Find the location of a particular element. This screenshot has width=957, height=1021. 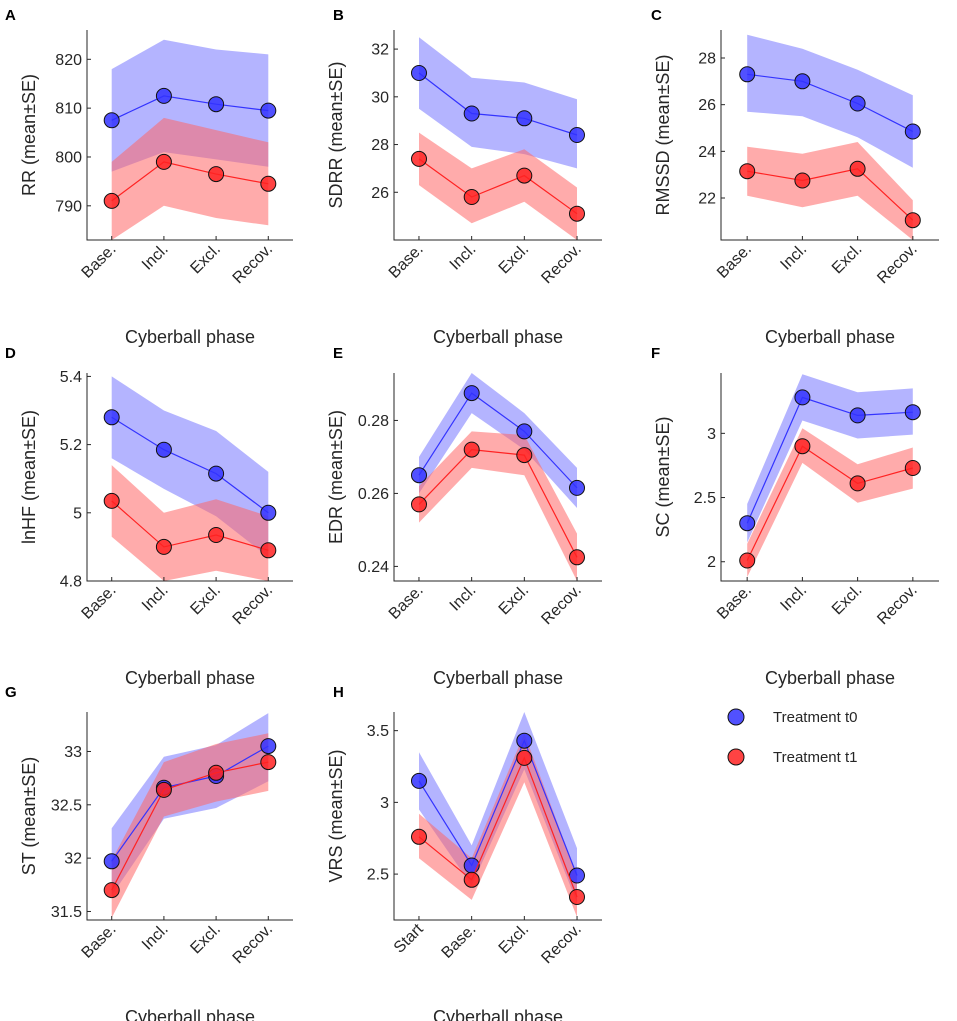

y-tick-label: 32 is located at coordinates (73, 859).